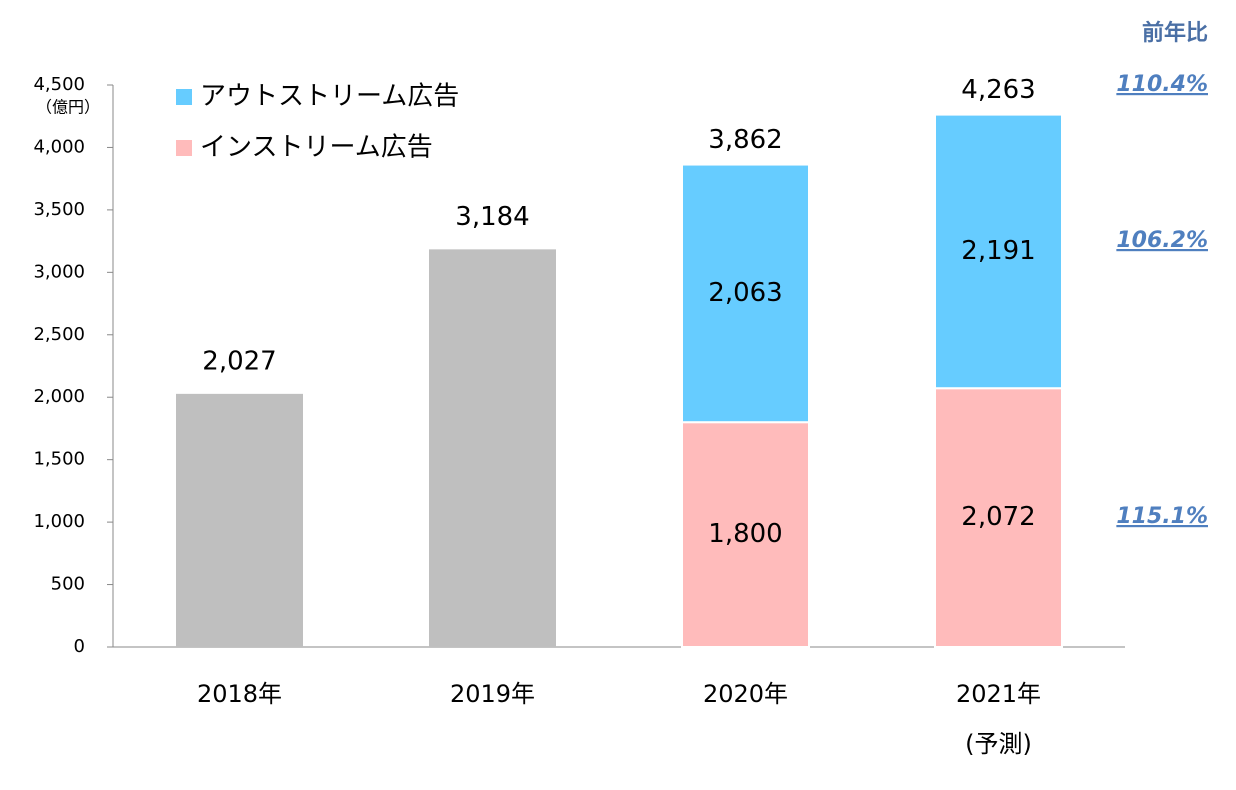 The image size is (1236, 790). I want to click on segment-label: 1,800, so click(745, 534).